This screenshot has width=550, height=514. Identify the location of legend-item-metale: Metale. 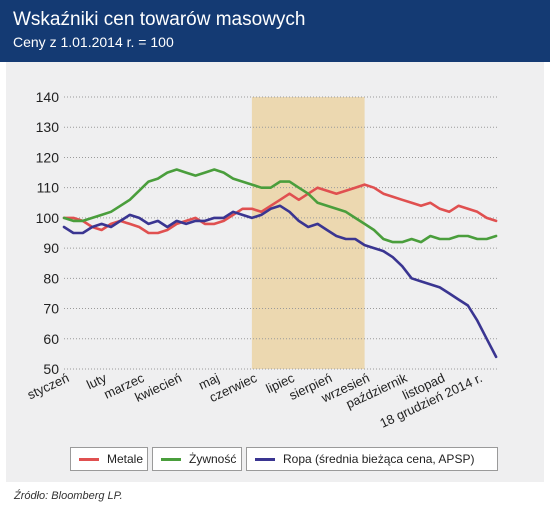
(109, 459).